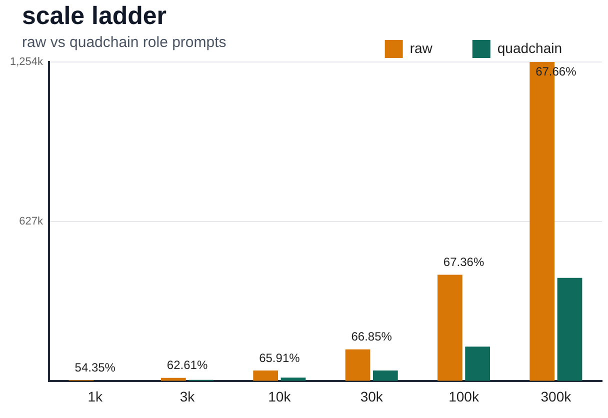 The image size is (608, 418). Describe the element at coordinates (187, 365) in the screenshot. I see `annotation: 62.61%` at that location.